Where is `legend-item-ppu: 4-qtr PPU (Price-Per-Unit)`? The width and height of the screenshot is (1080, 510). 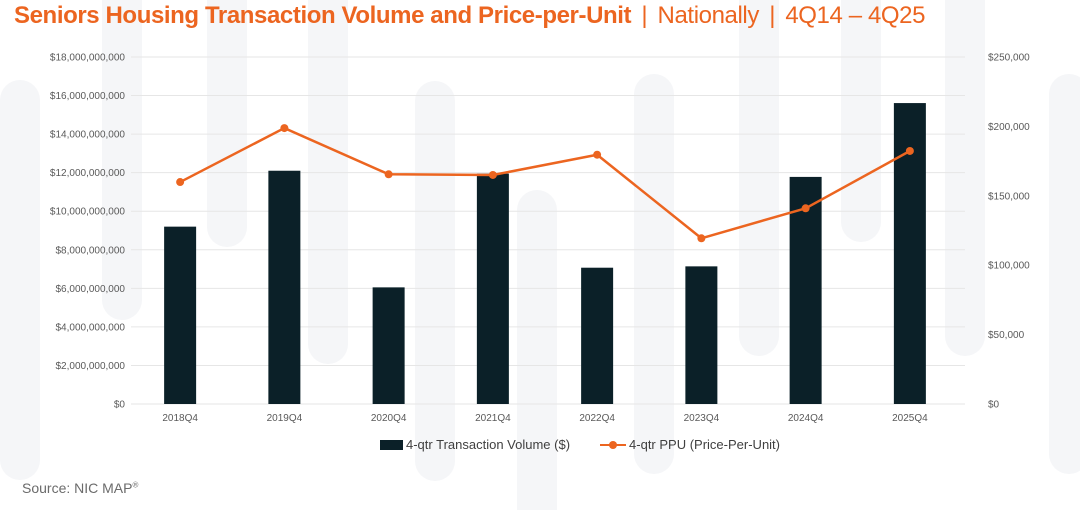
legend-item-ppu: 4-qtr PPU (Price-Per-Unit) is located at coordinates (690, 444).